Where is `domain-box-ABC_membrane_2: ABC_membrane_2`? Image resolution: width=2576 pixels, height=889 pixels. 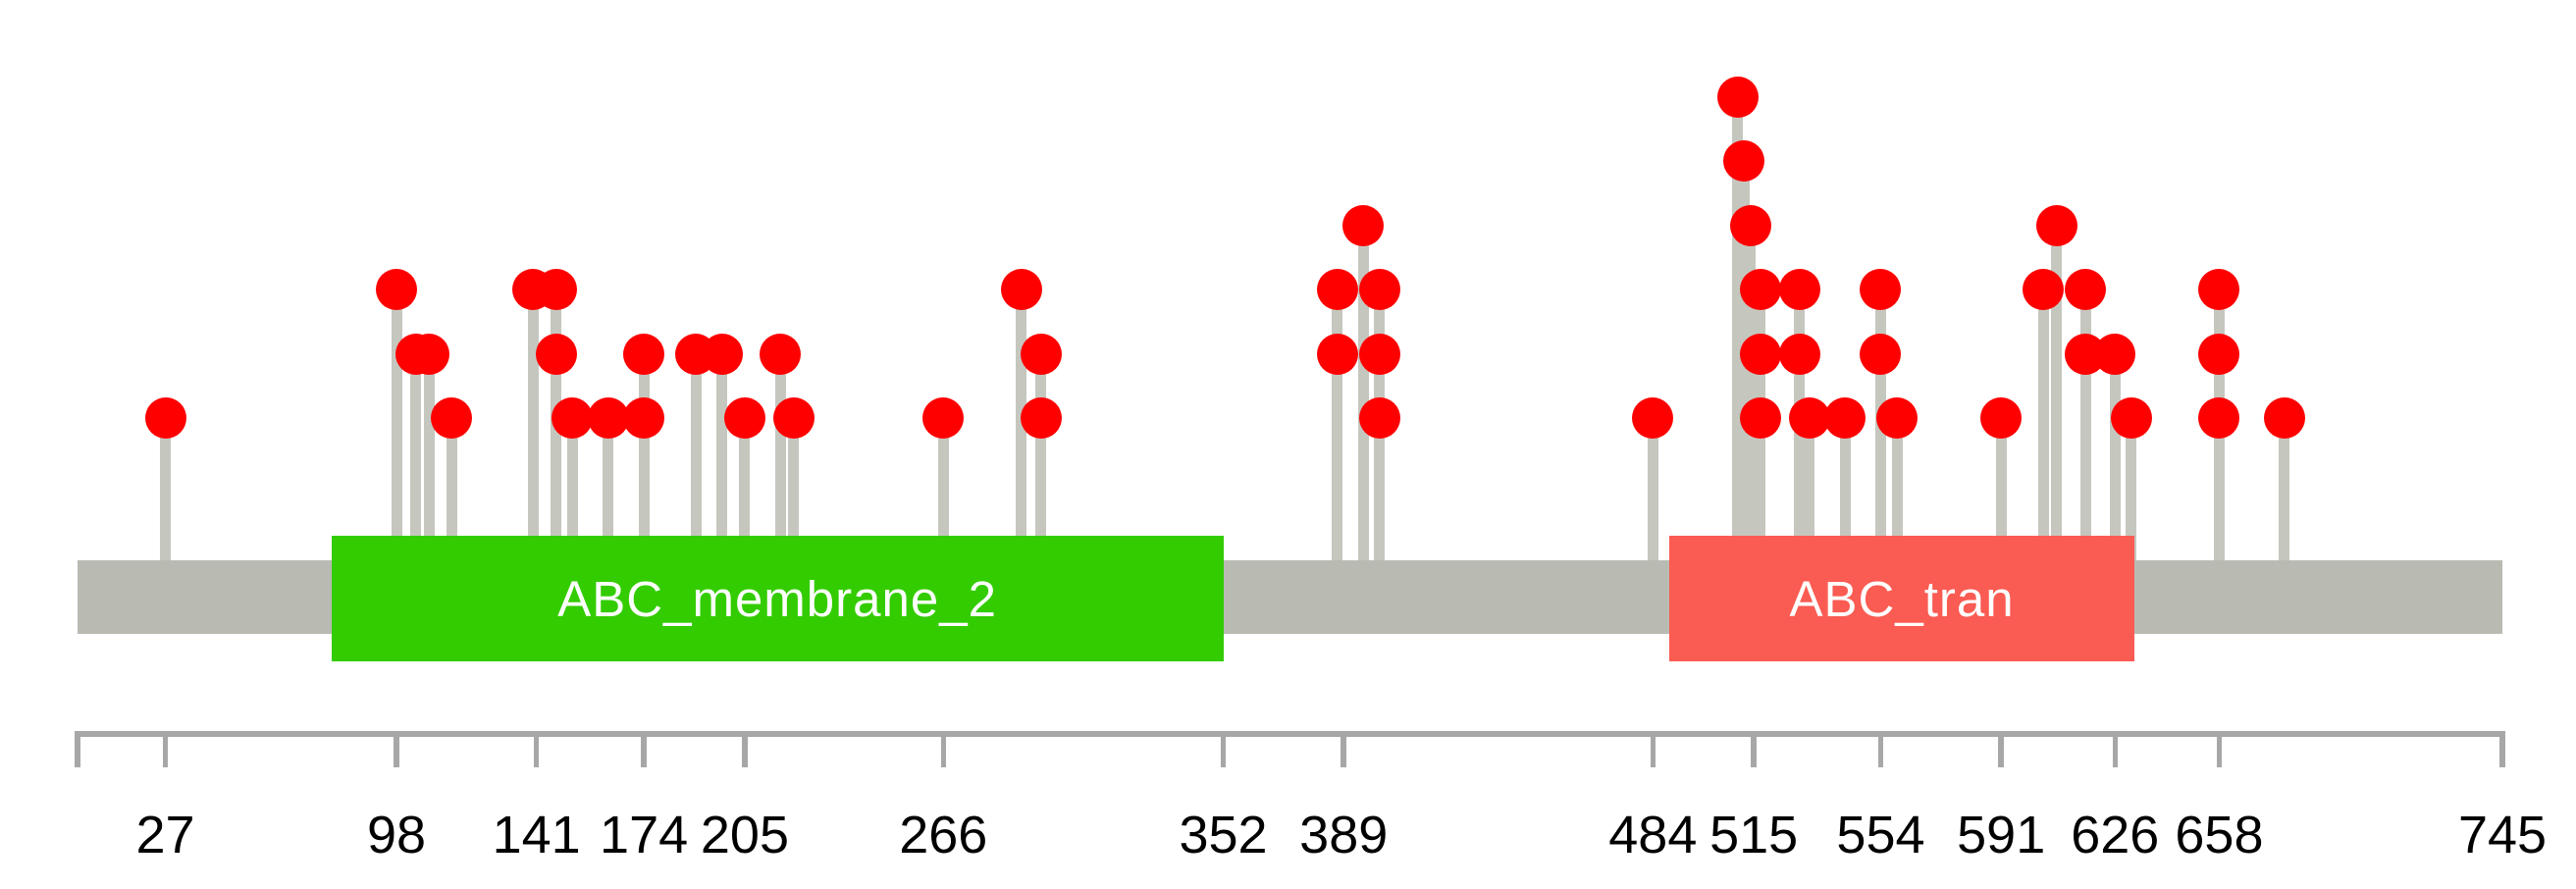 domain-box-ABC_membrane_2: ABC_membrane_2 is located at coordinates (777, 598).